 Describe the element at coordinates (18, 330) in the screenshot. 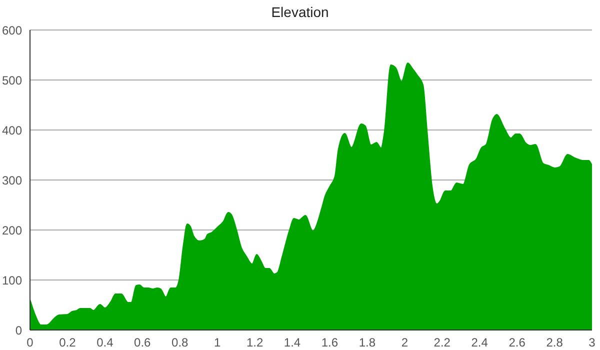

I see `y-tick-label: 0` at that location.